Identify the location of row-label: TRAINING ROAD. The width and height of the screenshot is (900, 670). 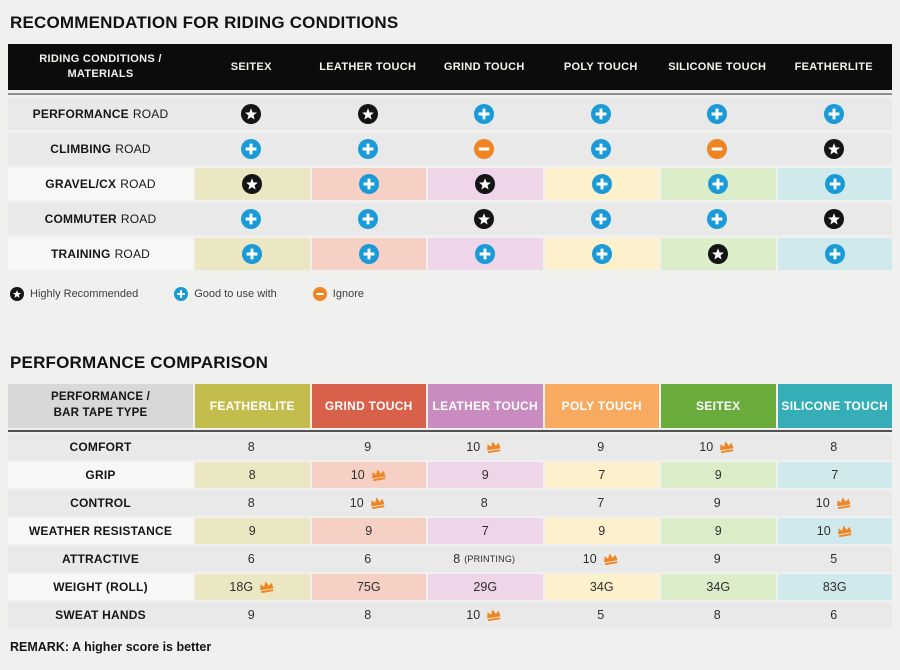
(100, 254).